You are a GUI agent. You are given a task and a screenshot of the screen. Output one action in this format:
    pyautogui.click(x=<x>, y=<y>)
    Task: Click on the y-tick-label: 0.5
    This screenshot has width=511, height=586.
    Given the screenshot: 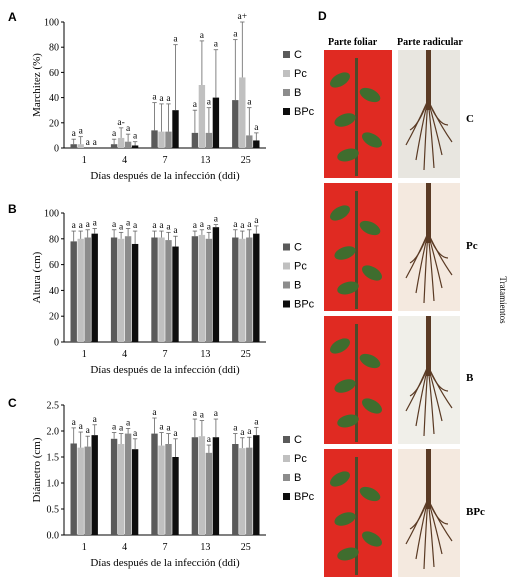 What is the action you would take?
    pyautogui.click(x=53, y=510)
    